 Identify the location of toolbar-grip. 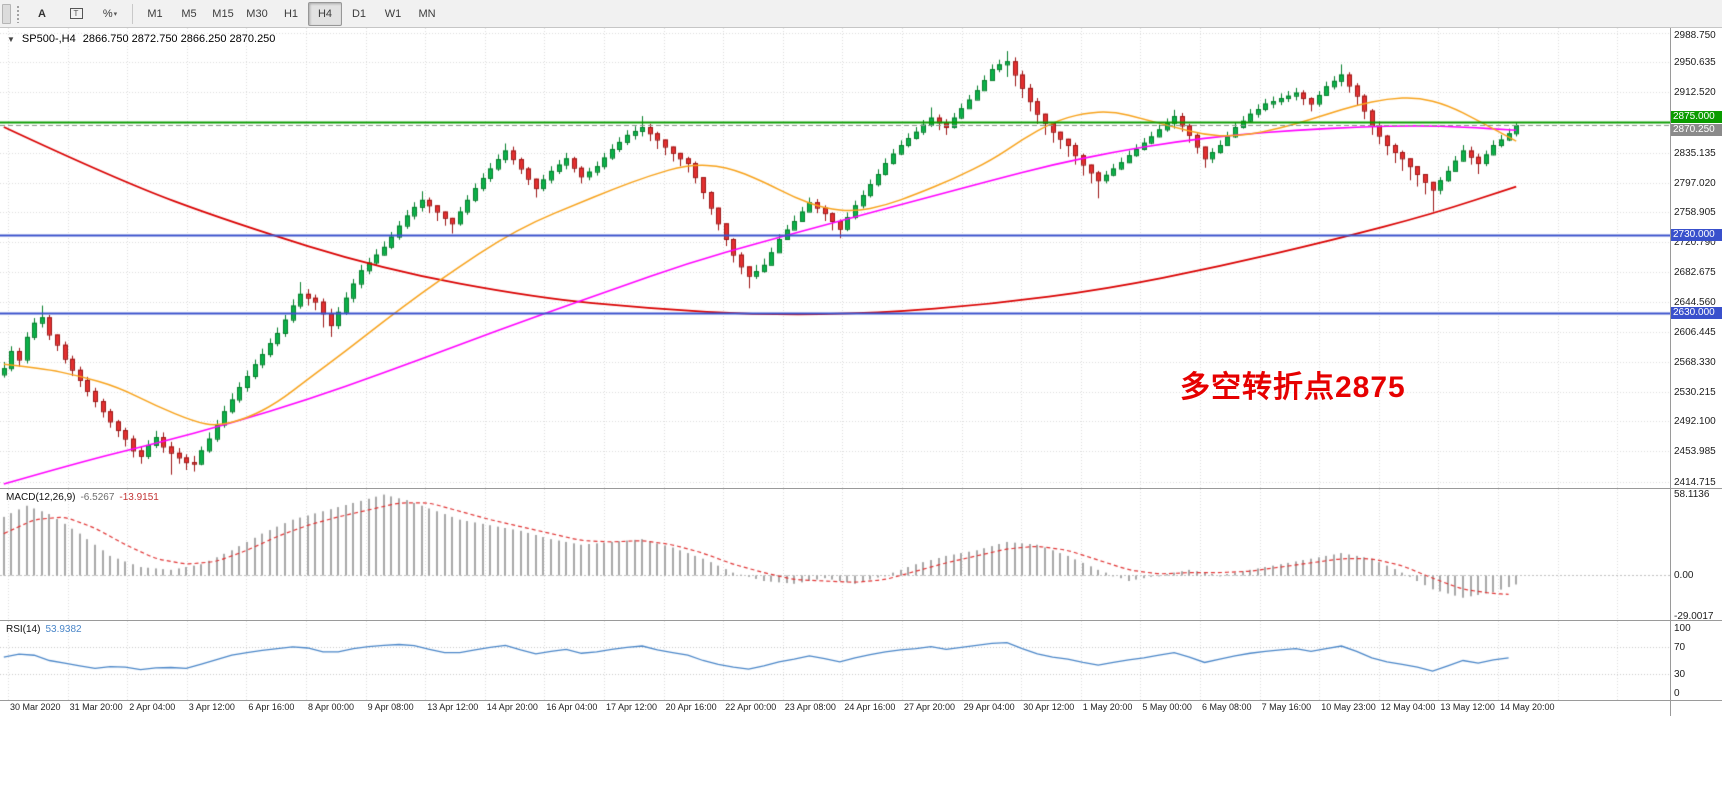
(18, 13).